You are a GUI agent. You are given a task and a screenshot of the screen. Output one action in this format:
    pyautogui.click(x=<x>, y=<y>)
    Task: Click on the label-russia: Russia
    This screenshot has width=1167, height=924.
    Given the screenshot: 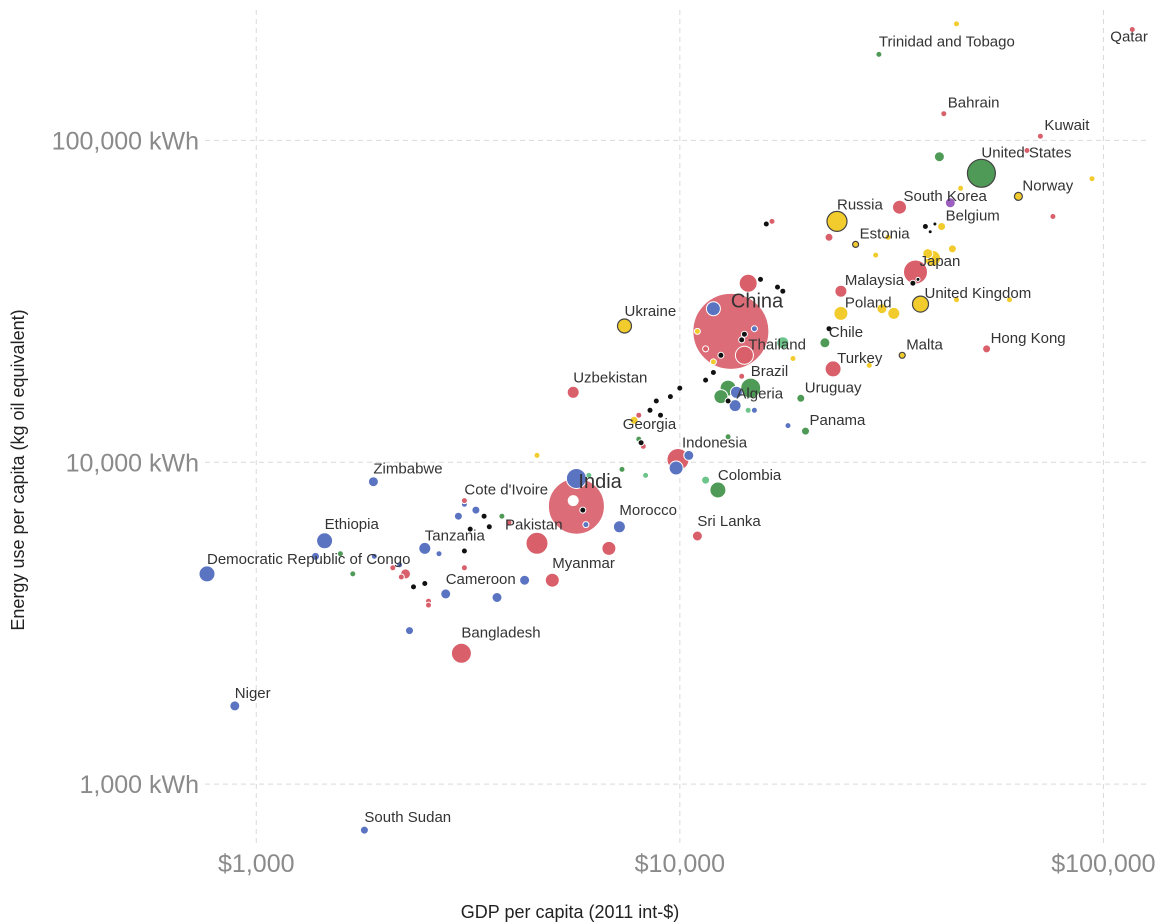 What is the action you would take?
    pyautogui.click(x=860, y=204)
    